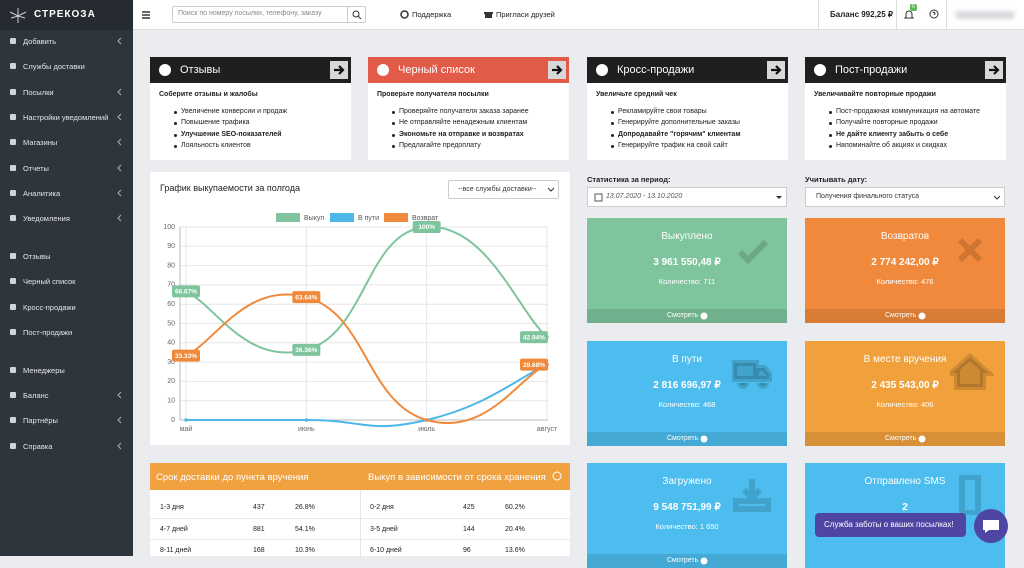 This screenshot has height=568, width=1024. What do you see at coordinates (44, 370) in the screenshot?
I see `menu-label: Менеджеры` at bounding box center [44, 370].